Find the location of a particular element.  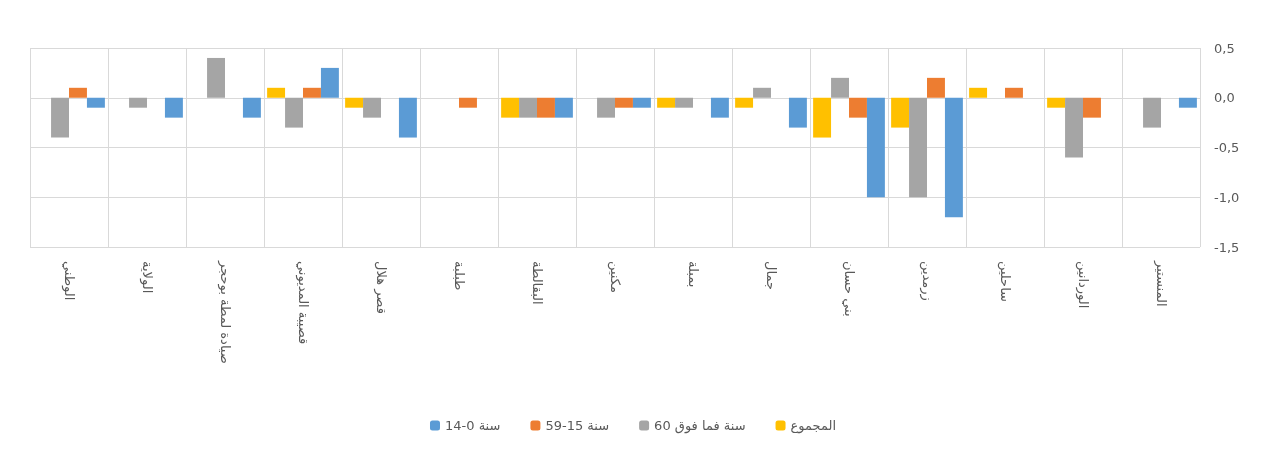

x-tick-label: الوردانين is located at coordinates (1082, 285).